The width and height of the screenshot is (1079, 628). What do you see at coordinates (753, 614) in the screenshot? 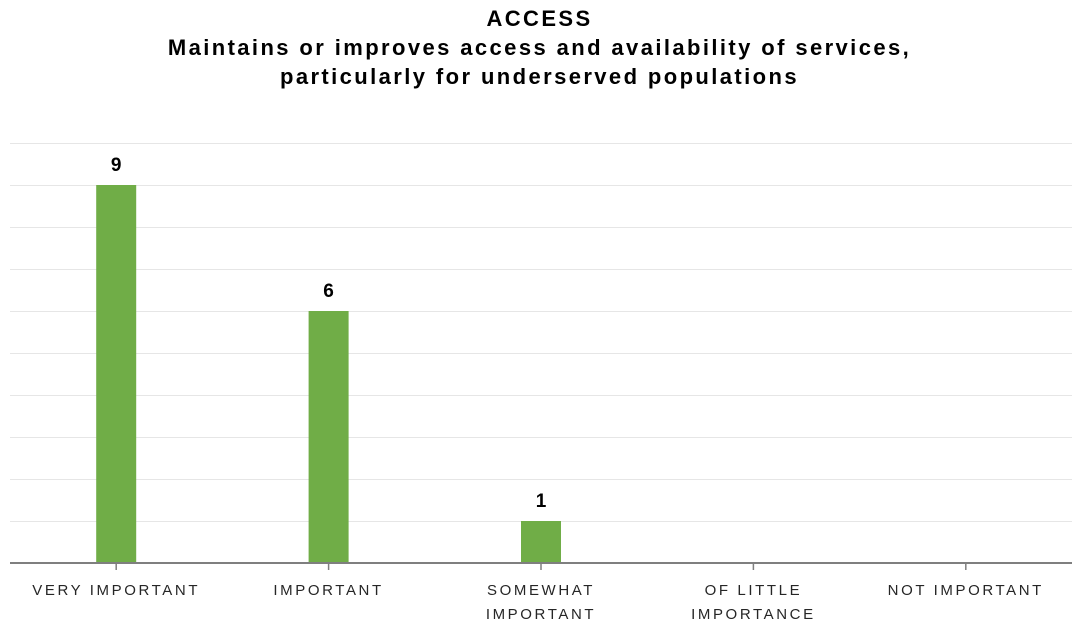
I see `x-tick-label-3-1: IMPORTANCE` at bounding box center [753, 614].